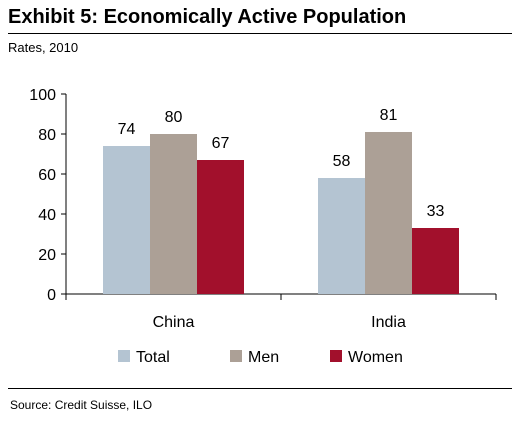 The image size is (522, 425). I want to click on y-tick-label: 80, so click(47, 135).